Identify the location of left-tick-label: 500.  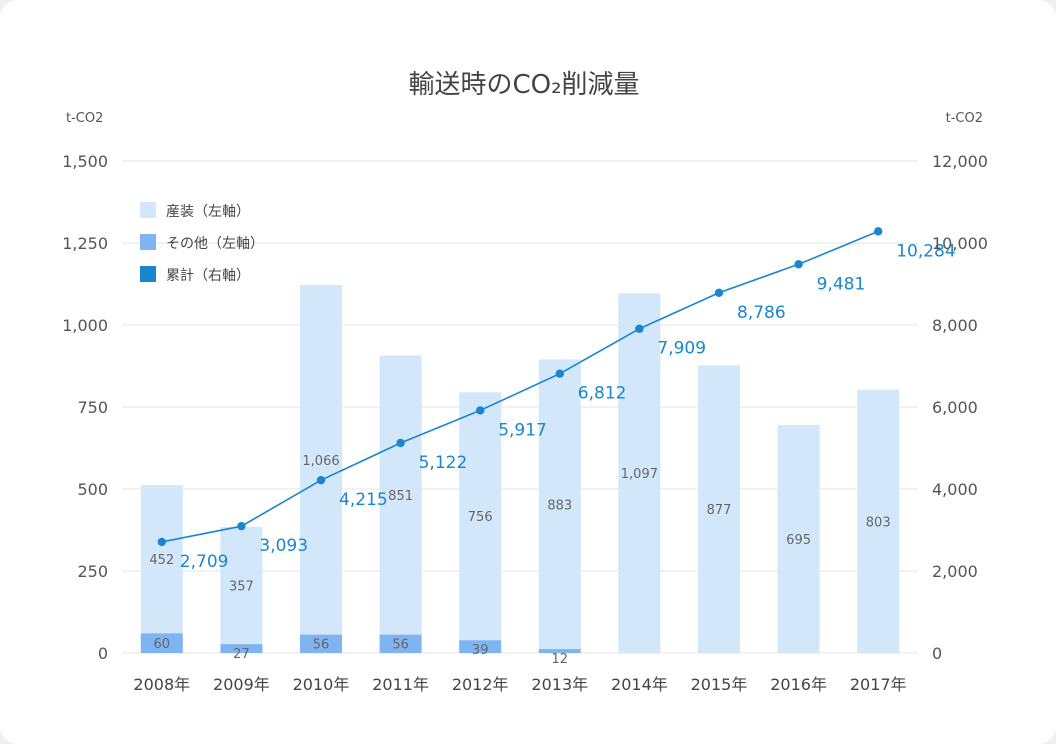
(92, 489).